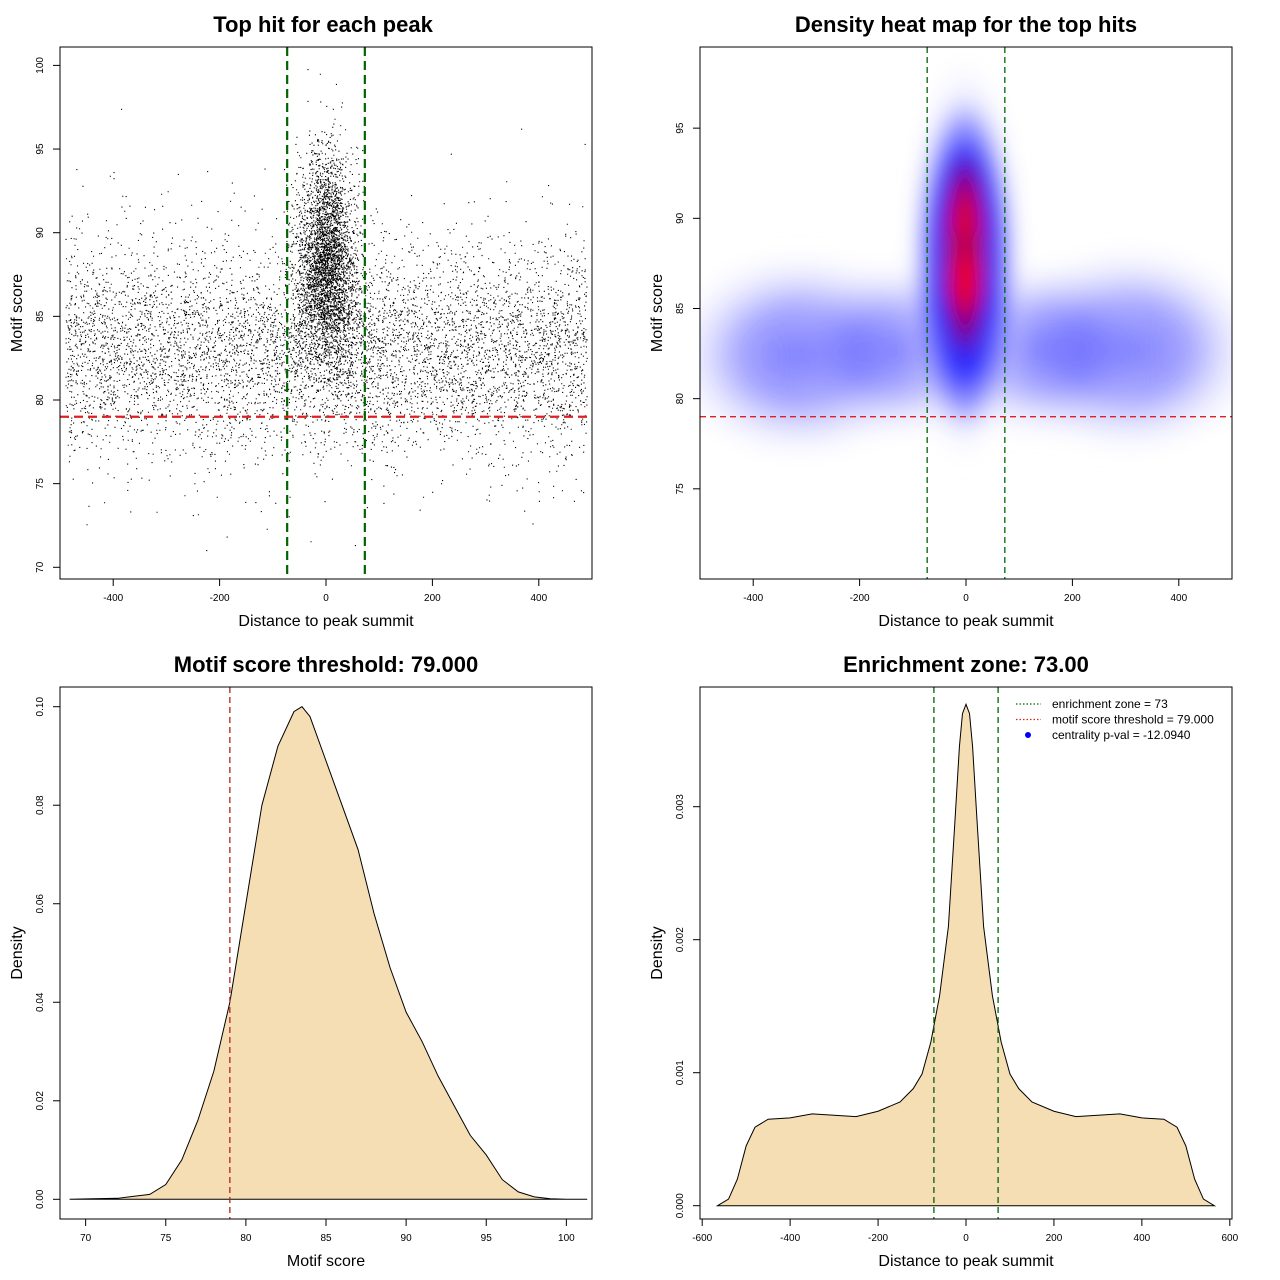  Describe the element at coordinates (40, 1002) in the screenshot. I see `y-tick-label: 0.04` at that location.